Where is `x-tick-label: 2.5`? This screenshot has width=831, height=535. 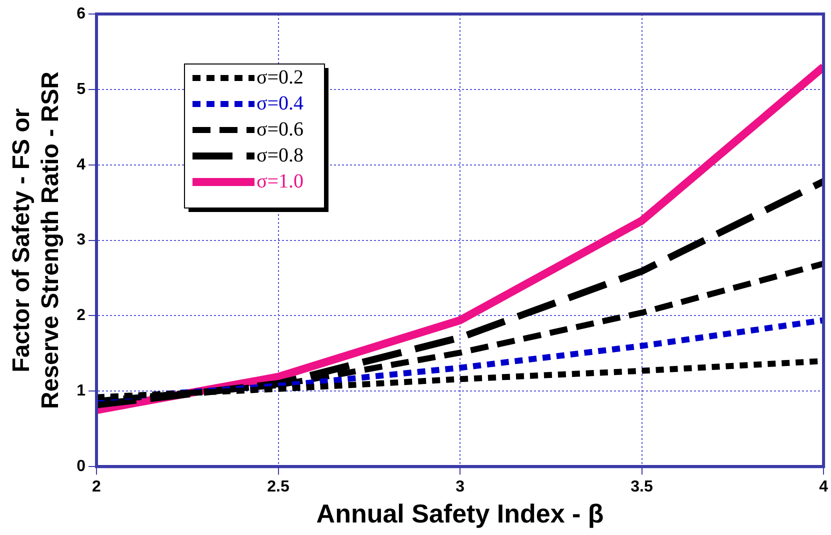 x-tick-label: 2.5 is located at coordinates (278, 487).